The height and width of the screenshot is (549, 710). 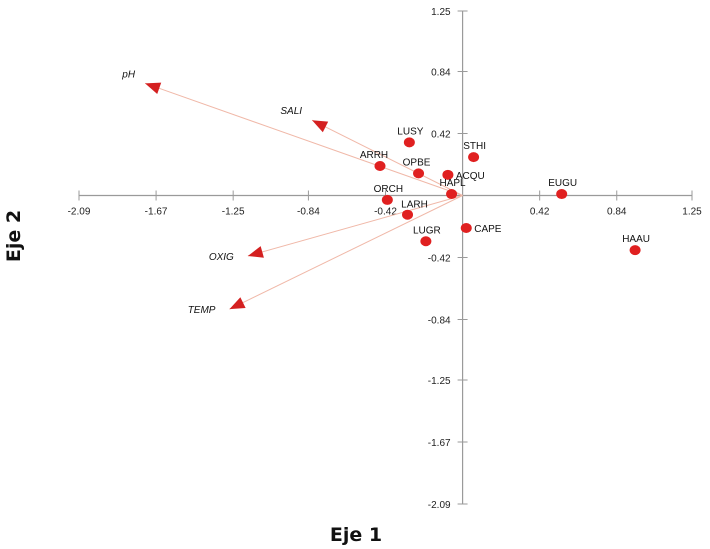 What do you see at coordinates (374, 155) in the screenshot?
I see `point-label: ARRH` at bounding box center [374, 155].